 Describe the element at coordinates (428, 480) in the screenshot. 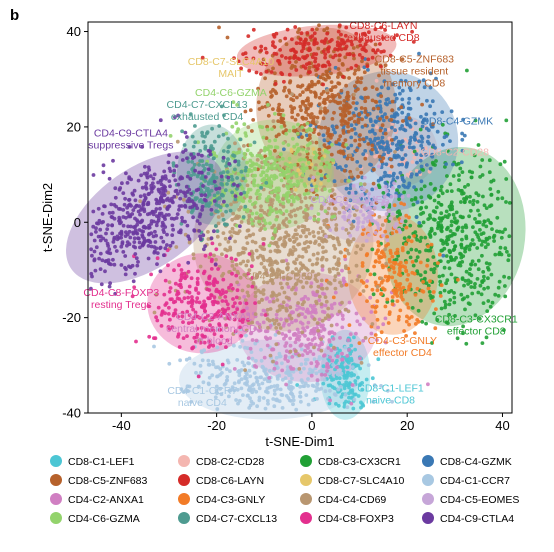

I see `legend-swatch` at that location.